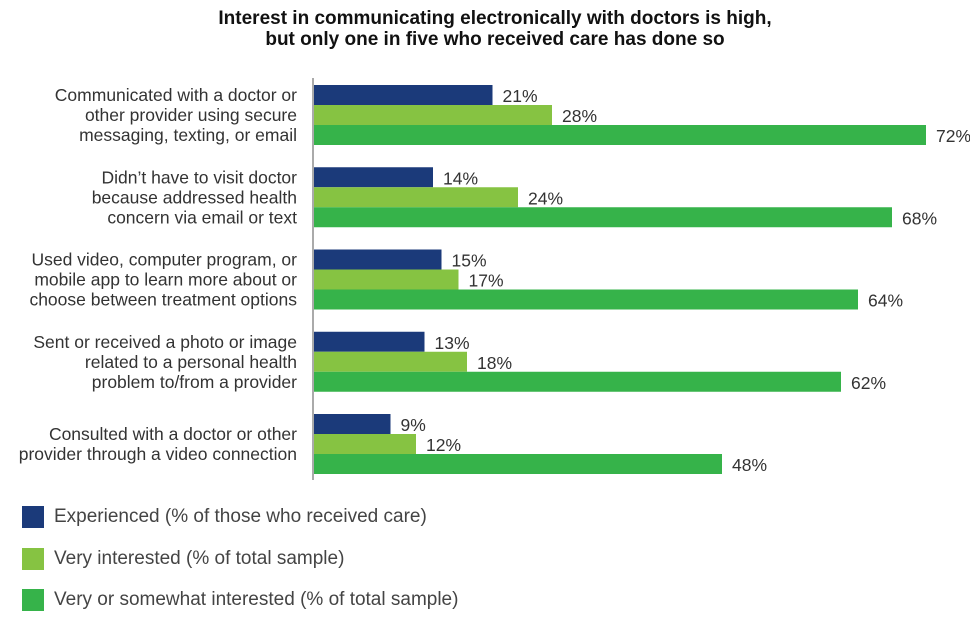 This screenshot has width=970, height=631. Describe the element at coordinates (953, 136) in the screenshot. I see `data-label-somewhat-interested: 72%` at that location.